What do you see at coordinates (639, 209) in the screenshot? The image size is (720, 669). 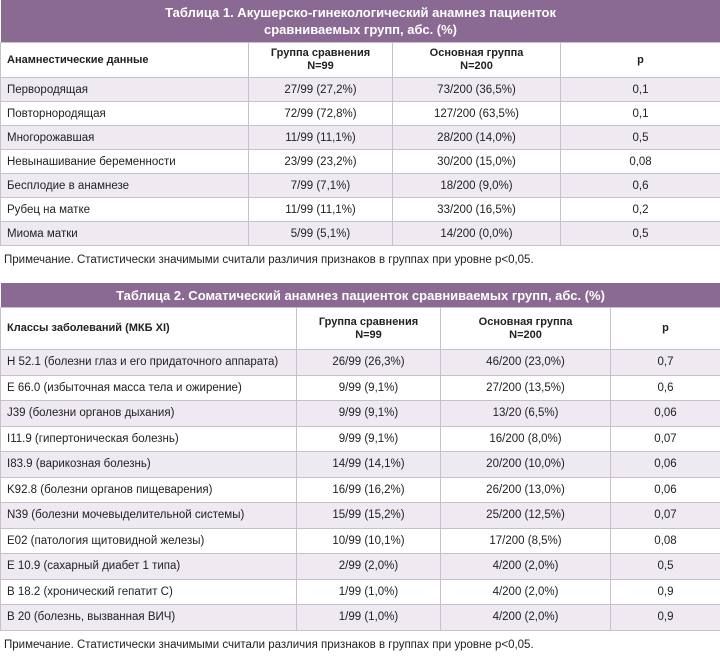 I see `data-cell: 0,2` at bounding box center [639, 209].